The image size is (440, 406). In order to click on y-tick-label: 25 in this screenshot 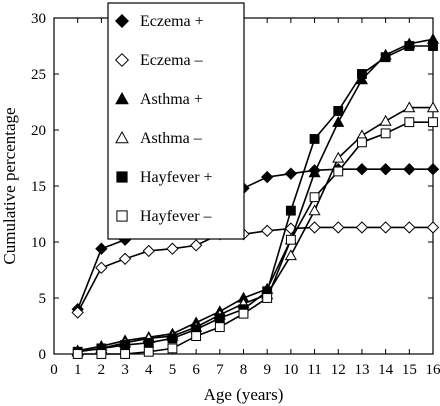, I will do `click(38, 75)`.